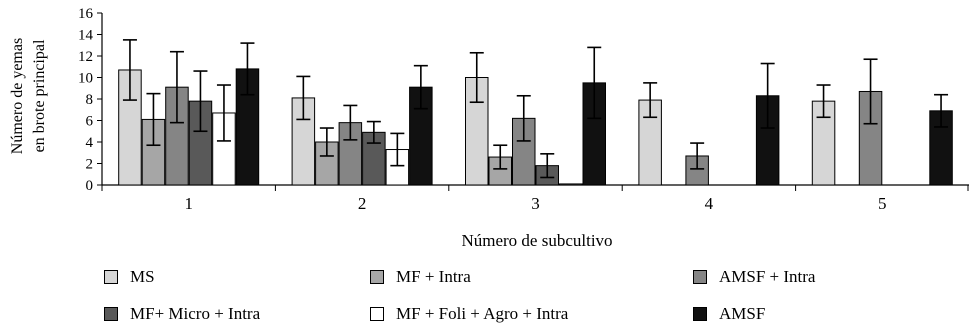 This screenshot has width=969, height=333. Describe the element at coordinates (536, 240) in the screenshot. I see `x-axis-label: Número de subcultivo` at that location.